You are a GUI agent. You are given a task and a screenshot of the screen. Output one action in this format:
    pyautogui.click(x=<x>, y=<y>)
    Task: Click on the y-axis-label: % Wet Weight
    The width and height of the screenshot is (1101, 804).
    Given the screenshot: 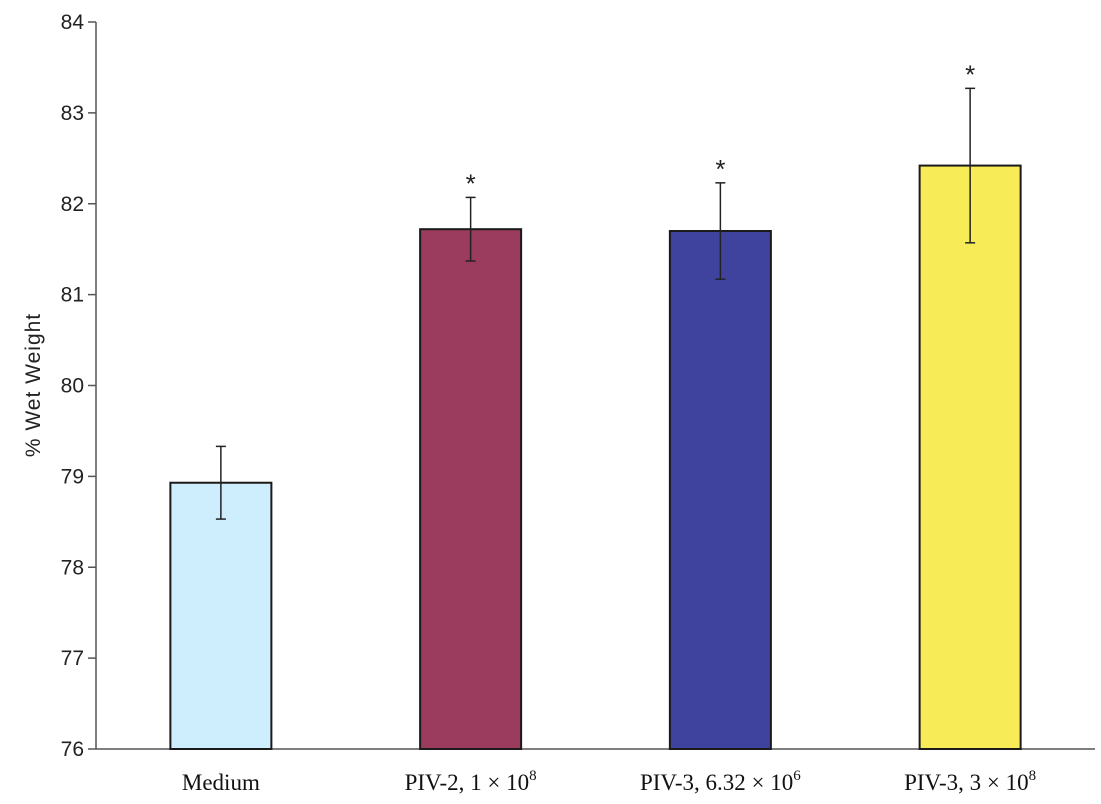 What is the action you would take?
    pyautogui.click(x=33, y=385)
    